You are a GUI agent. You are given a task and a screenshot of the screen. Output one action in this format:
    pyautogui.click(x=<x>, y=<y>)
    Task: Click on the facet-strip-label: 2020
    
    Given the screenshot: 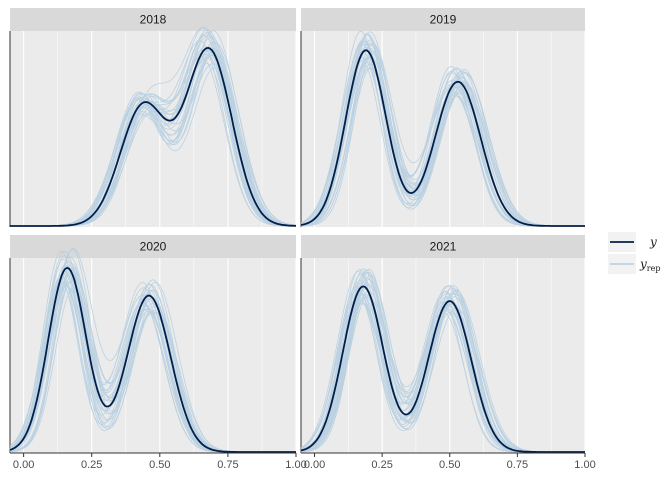 What is the action you would take?
    pyautogui.click(x=153, y=247)
    